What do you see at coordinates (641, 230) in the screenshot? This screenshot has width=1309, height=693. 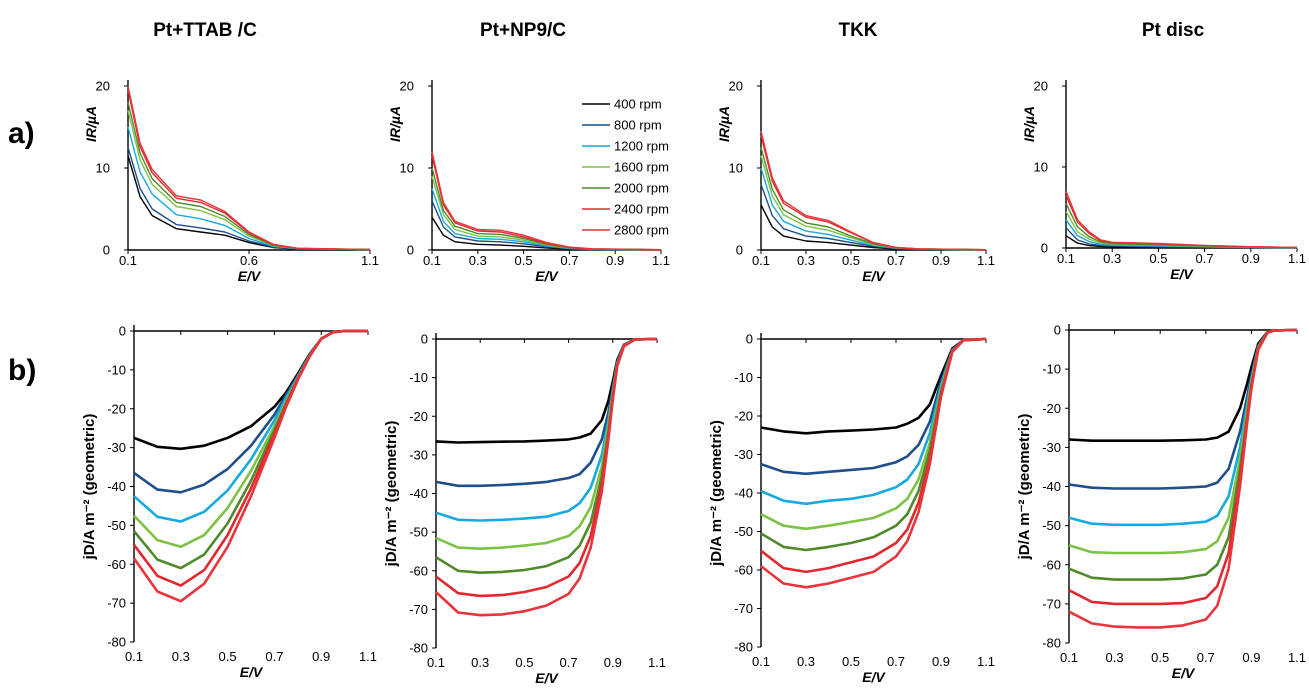 I see `legend-entry: 2800 rpm` at bounding box center [641, 230].